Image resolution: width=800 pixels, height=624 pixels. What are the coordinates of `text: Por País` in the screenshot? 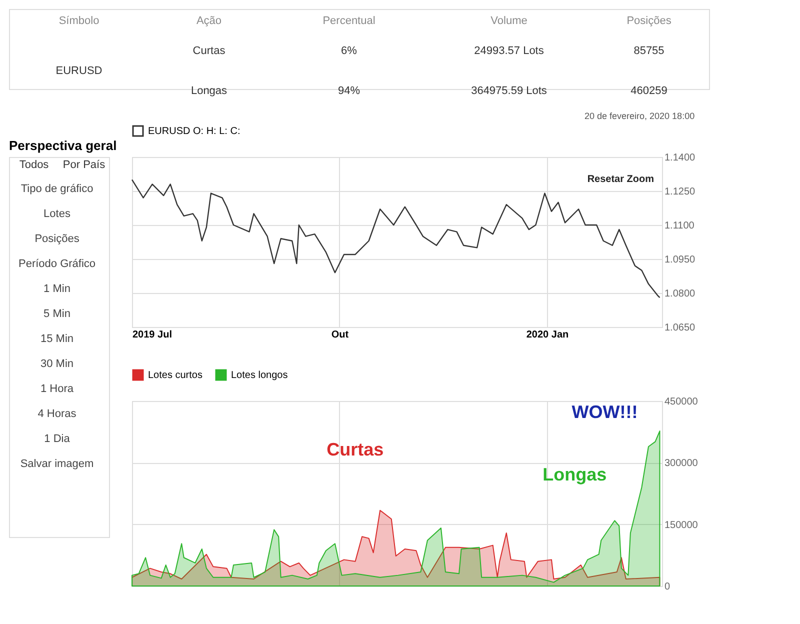 It's located at (84, 165).